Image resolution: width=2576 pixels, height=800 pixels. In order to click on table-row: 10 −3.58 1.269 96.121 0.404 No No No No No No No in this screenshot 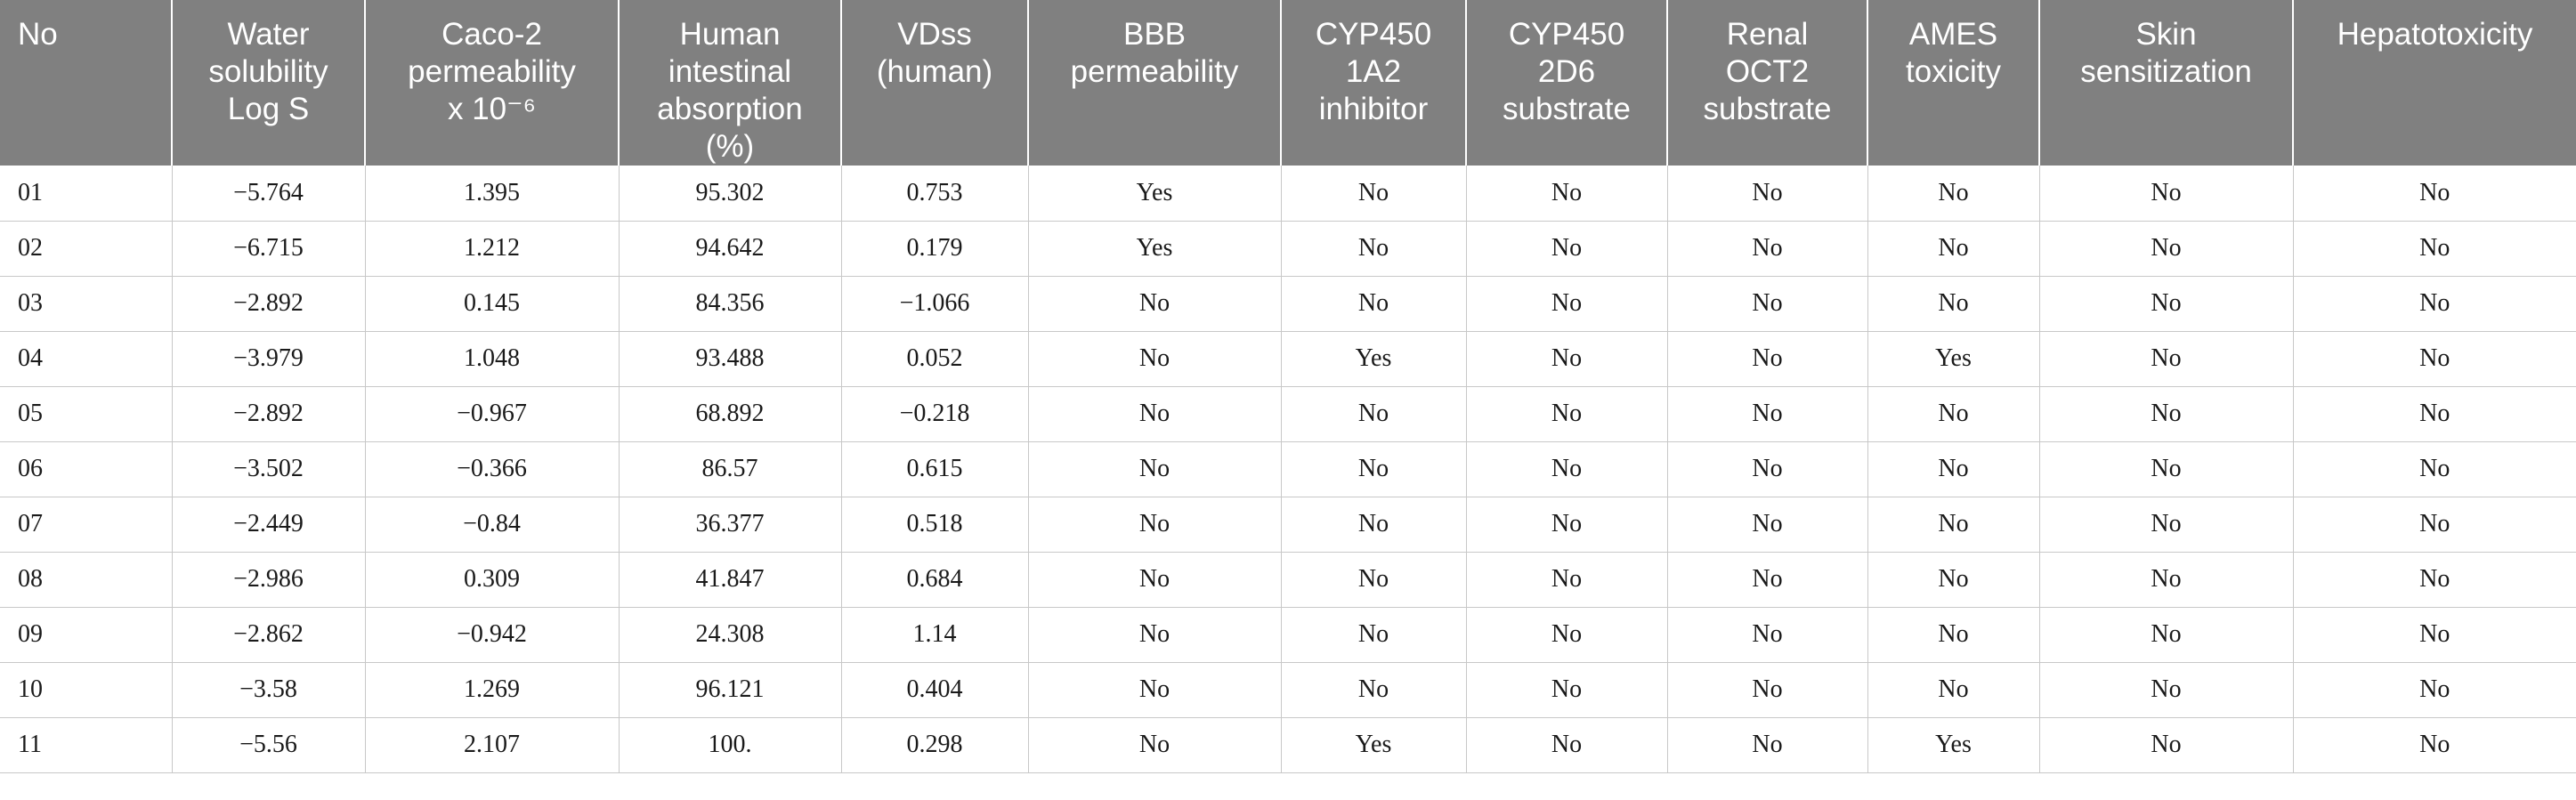, I will do `click(1288, 690)`.